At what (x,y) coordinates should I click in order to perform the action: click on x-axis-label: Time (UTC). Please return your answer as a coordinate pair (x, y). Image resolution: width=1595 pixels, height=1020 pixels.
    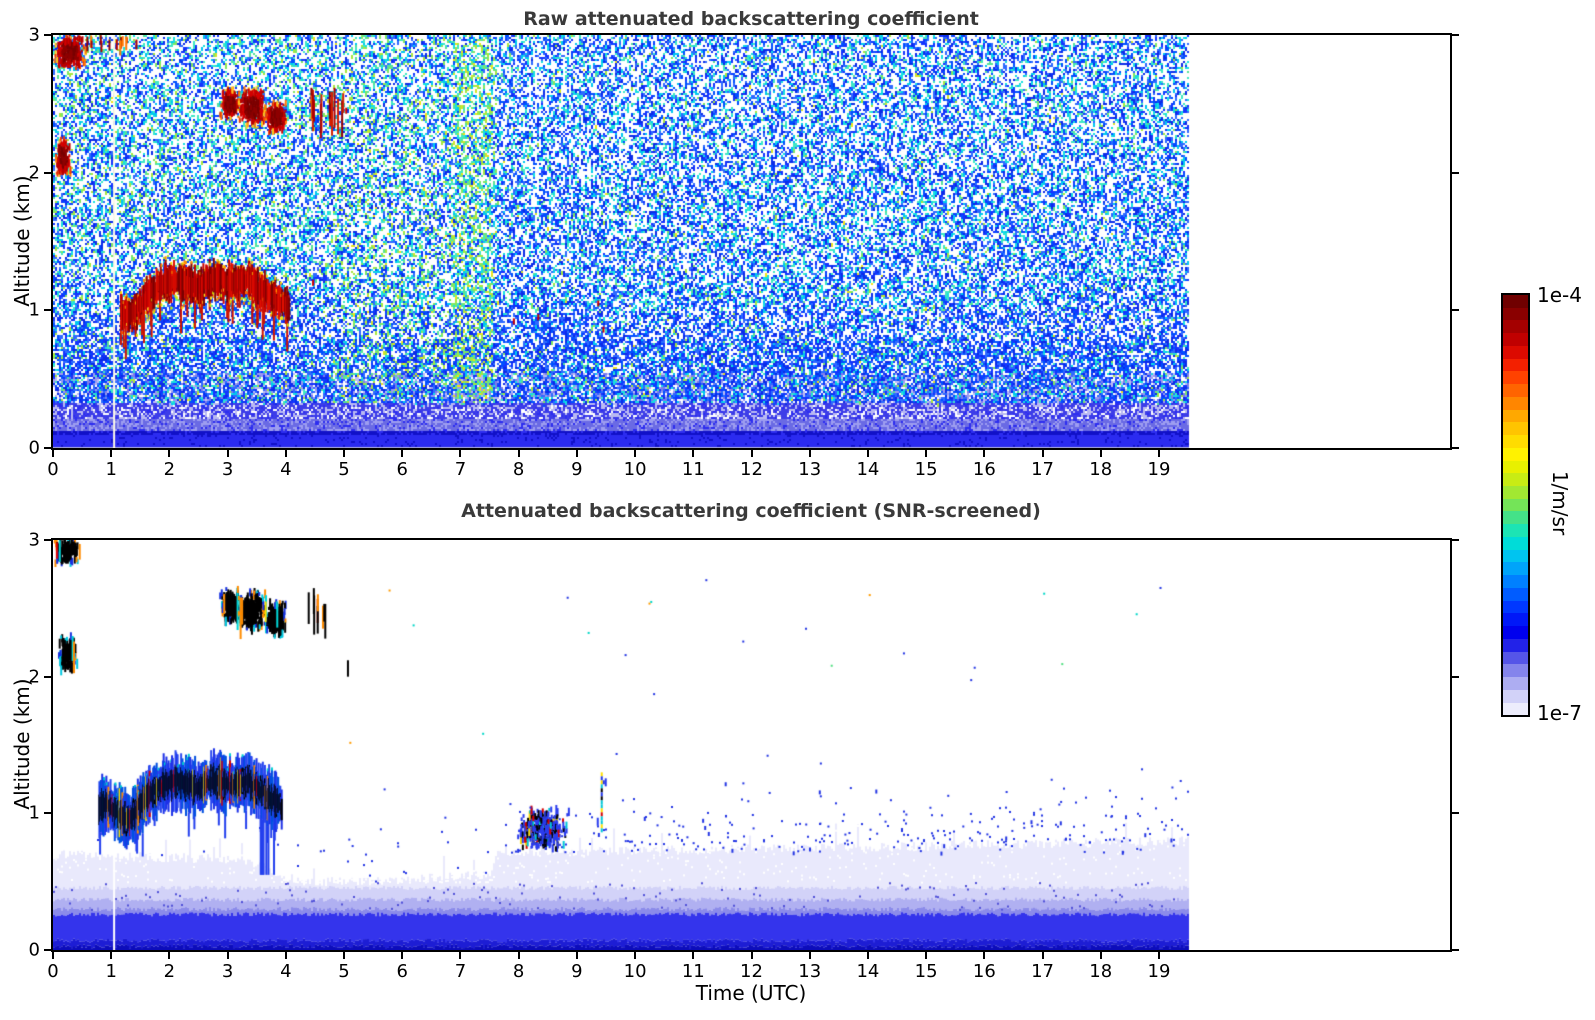
    Looking at the image, I should click on (751, 993).